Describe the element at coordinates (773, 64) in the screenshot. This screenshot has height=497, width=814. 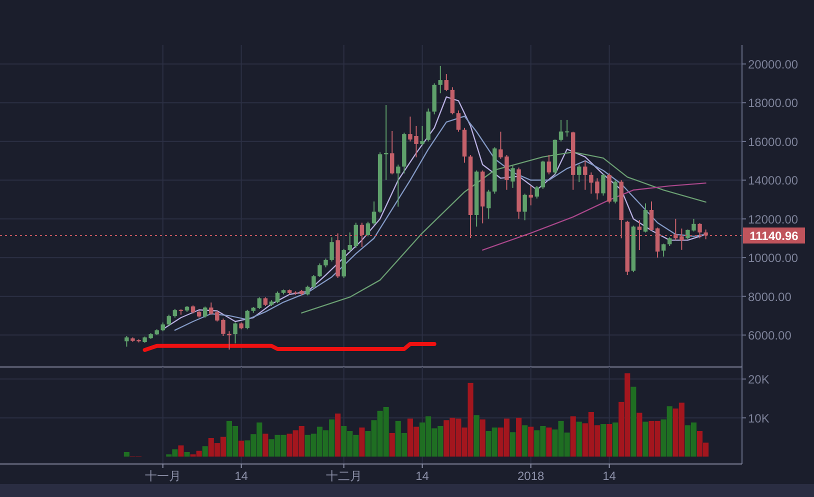
I see `y-tick-label: 20000.00` at that location.